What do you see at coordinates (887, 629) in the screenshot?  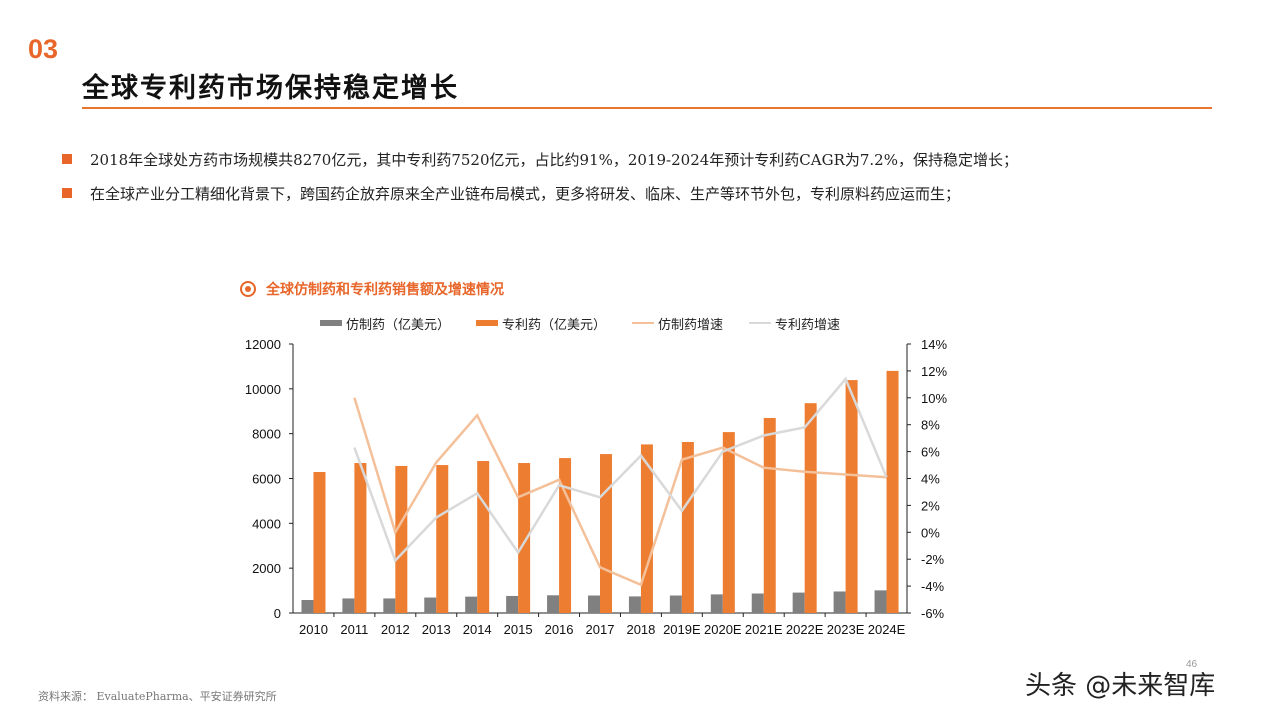 I see `x-tick-label: 2024E` at bounding box center [887, 629].